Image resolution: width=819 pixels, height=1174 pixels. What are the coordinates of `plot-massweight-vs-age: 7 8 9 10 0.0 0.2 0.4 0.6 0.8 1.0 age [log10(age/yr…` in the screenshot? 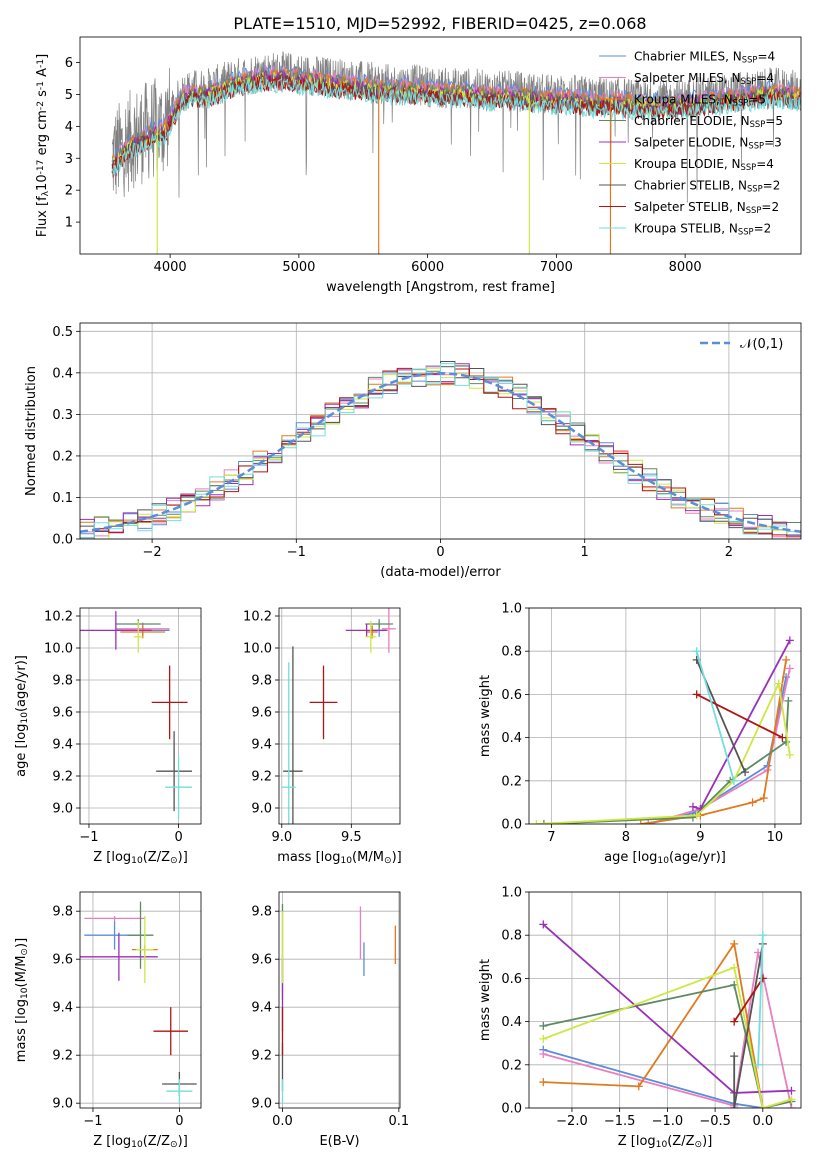 It's located at (640, 734).